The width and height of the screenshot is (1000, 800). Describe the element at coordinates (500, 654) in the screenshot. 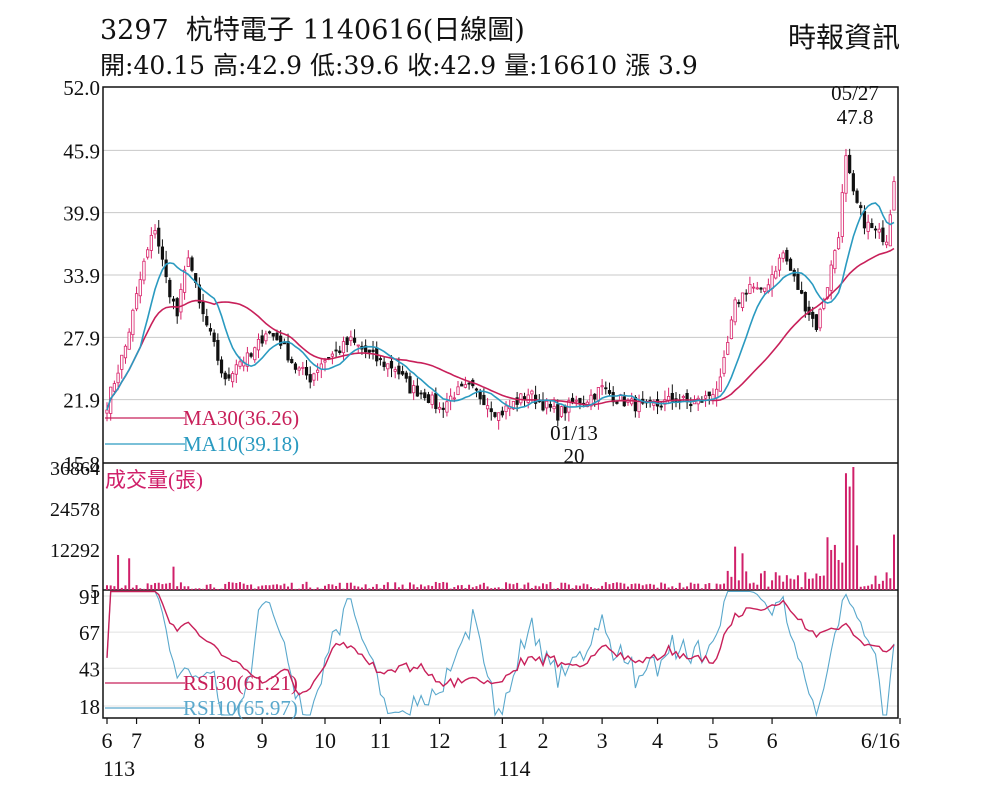

I see `rsi10-line` at that location.